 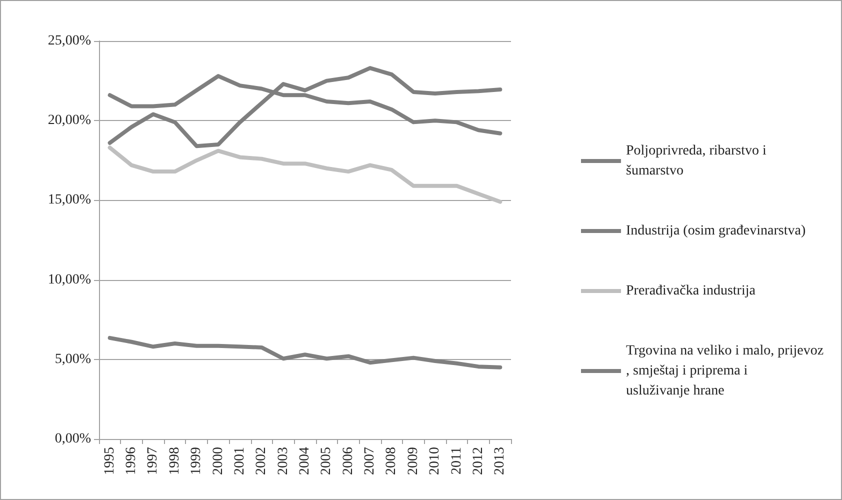 I want to click on x-tick-label: 1999, so click(x=196, y=461).